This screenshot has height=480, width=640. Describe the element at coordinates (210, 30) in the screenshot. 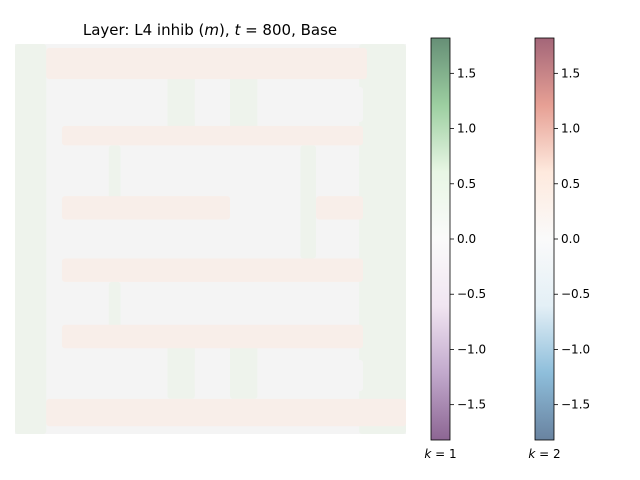

I see `chart-title: Layer: L4 inhib (m), t = 800, Base` at that location.